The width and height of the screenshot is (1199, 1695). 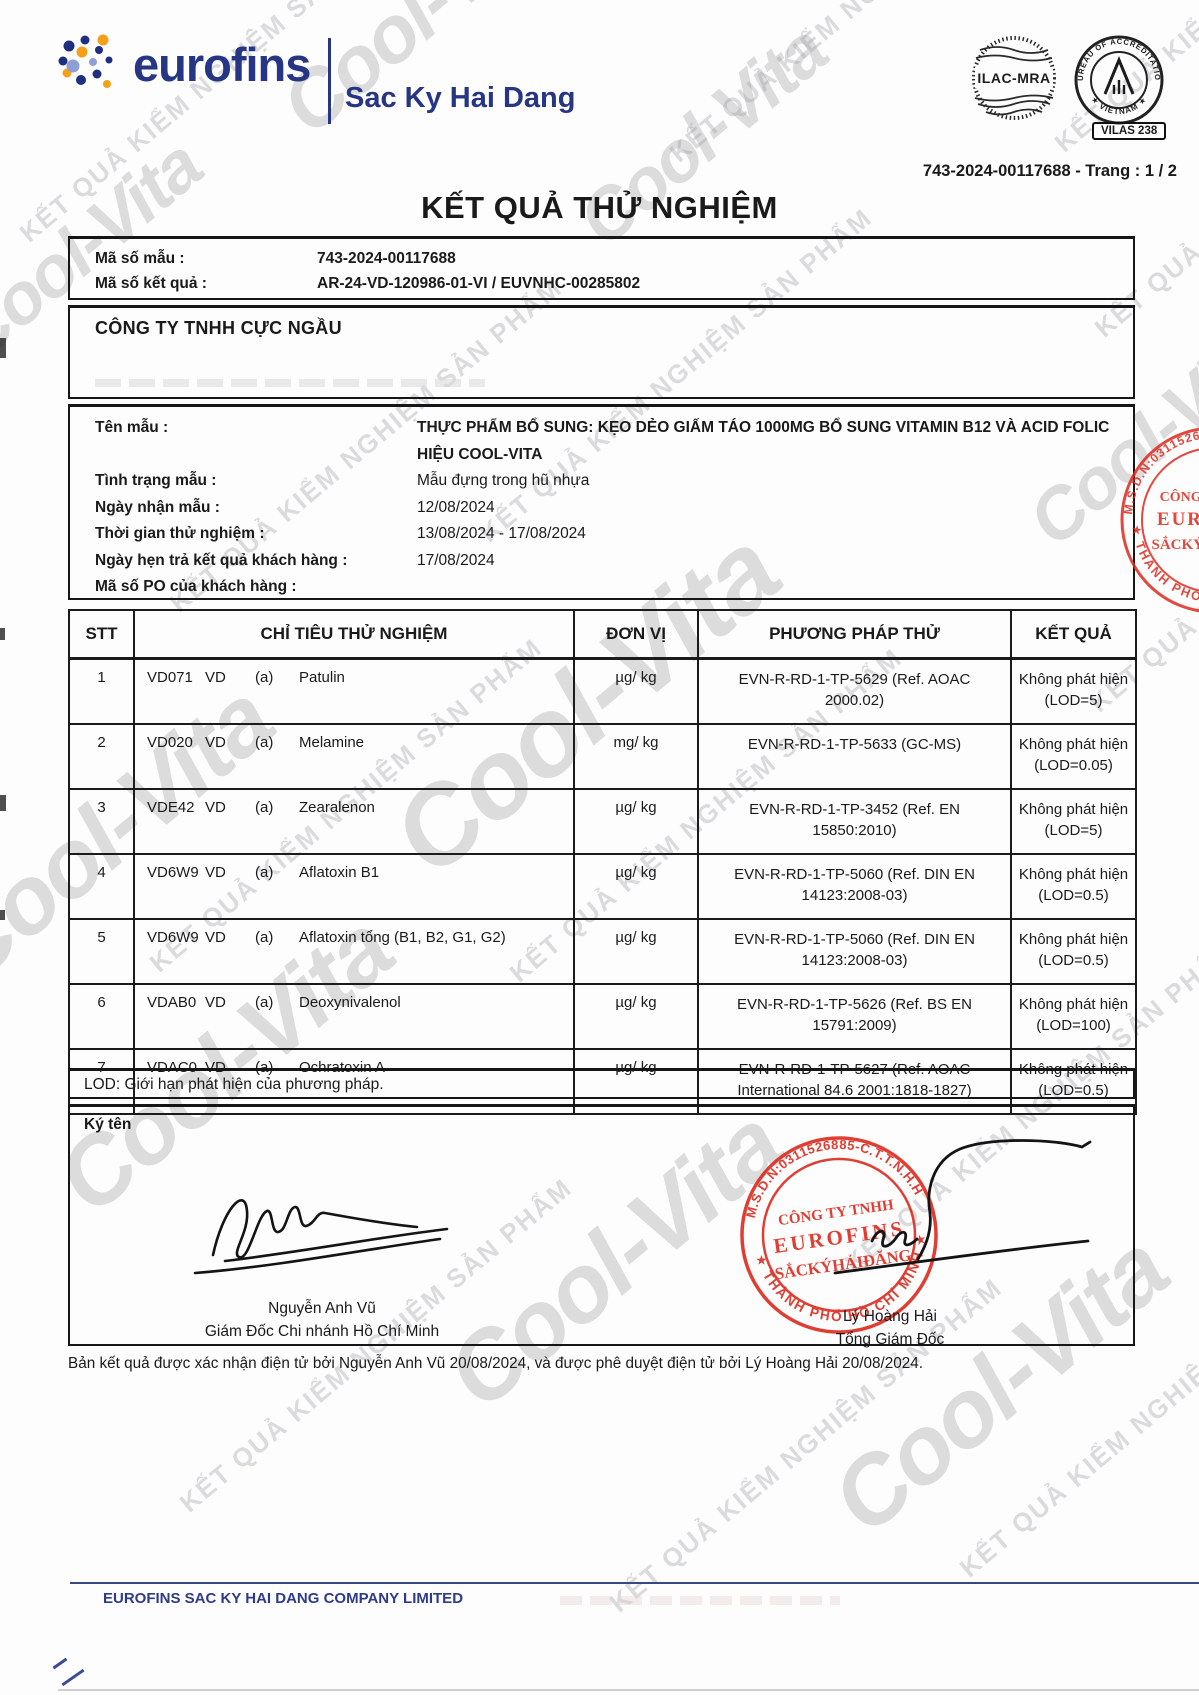 What do you see at coordinates (85, 61) in the screenshot?
I see `eurofins-dots-icon` at bounding box center [85, 61].